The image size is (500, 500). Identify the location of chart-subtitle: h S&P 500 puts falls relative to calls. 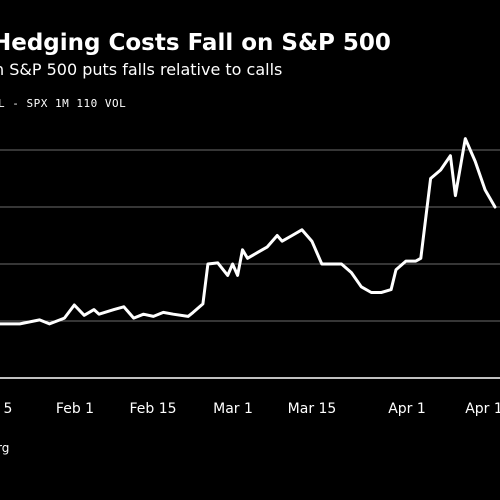
(141, 69).